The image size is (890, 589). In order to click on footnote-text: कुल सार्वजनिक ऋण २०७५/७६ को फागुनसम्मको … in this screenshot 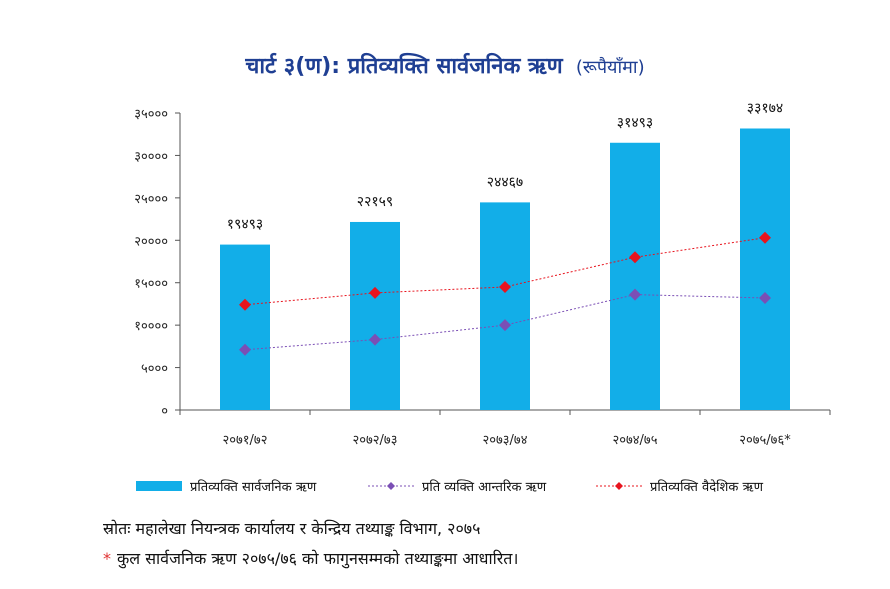, I will do `click(318, 558)`.